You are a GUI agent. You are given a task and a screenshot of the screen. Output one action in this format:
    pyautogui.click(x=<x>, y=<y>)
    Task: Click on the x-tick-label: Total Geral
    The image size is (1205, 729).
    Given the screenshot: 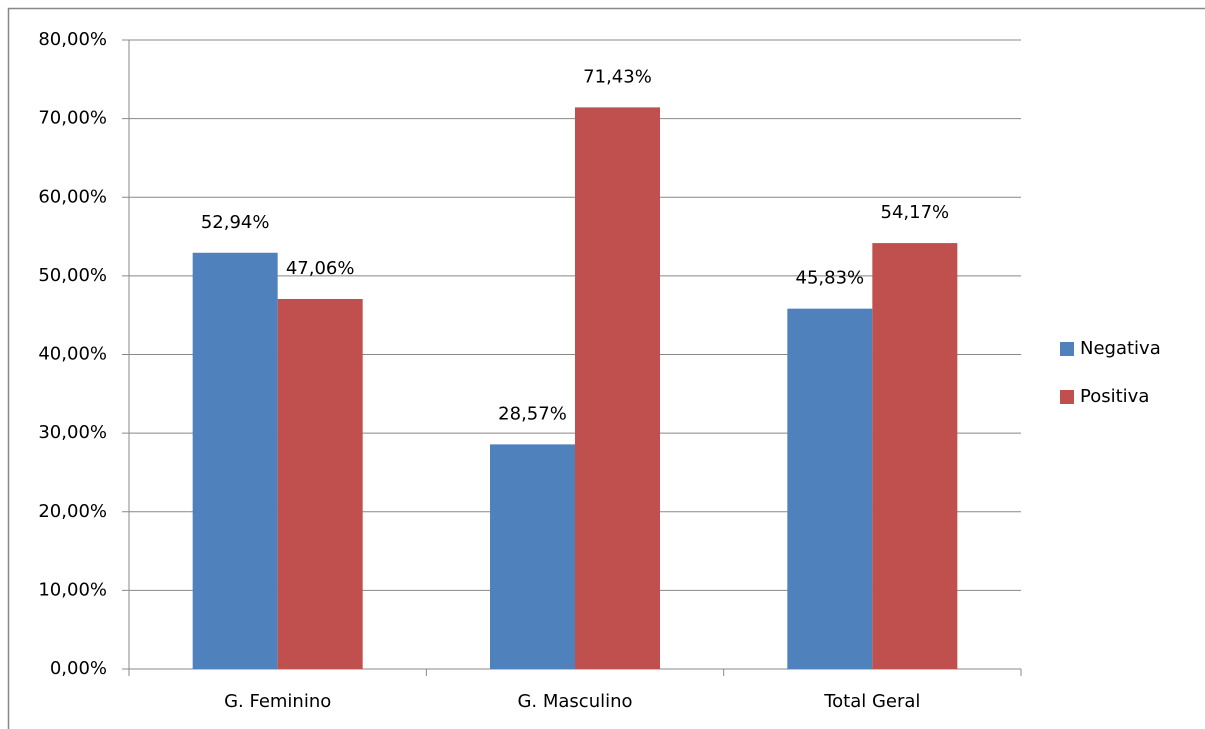 What is the action you would take?
    pyautogui.click(x=871, y=701)
    